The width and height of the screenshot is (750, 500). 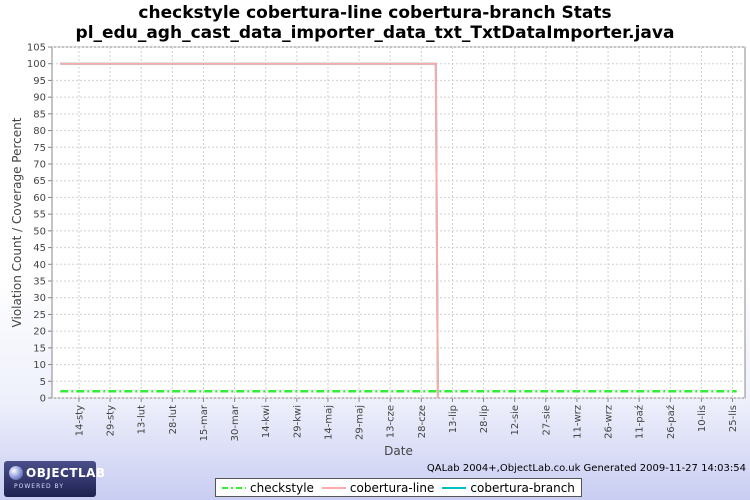 I want to click on y-tick-label: 25, so click(x=39, y=315).